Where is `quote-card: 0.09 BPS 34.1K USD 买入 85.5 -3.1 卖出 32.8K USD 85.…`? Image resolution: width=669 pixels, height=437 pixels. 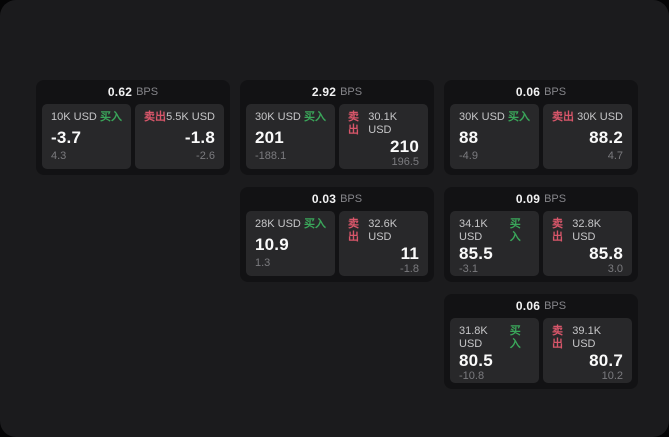 quote-card: 0.09 BPS 34.1K USD 买入 85.5 -3.1 卖出 32.8K USD 85.… is located at coordinates (541, 234).